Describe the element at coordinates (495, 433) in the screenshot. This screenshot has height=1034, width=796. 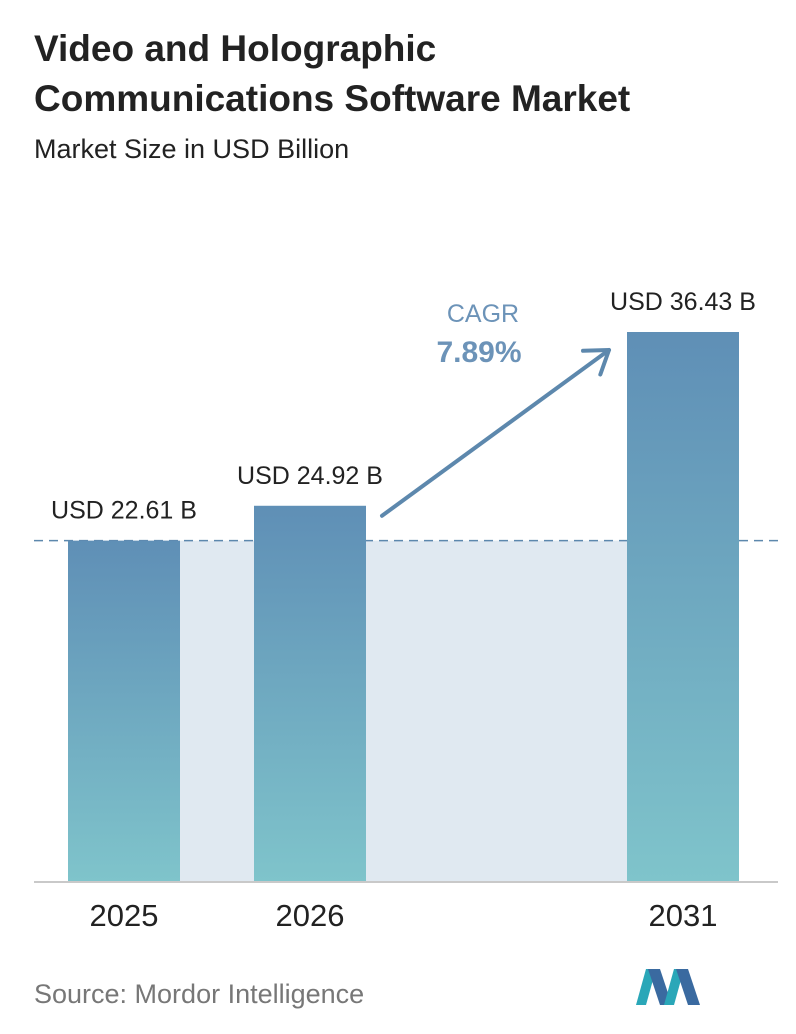
I see `cagr-arrow-line` at that location.